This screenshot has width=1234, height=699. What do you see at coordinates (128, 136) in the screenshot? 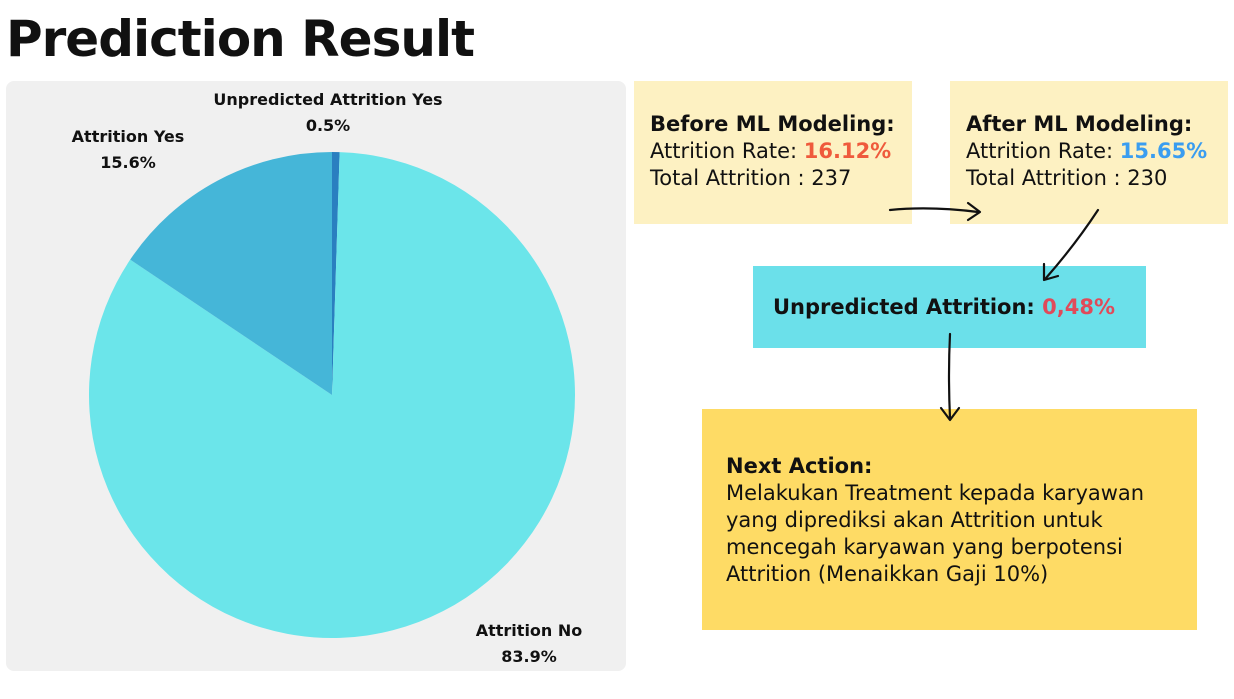
I see `slice-label: Attrition Yes` at bounding box center [128, 136].